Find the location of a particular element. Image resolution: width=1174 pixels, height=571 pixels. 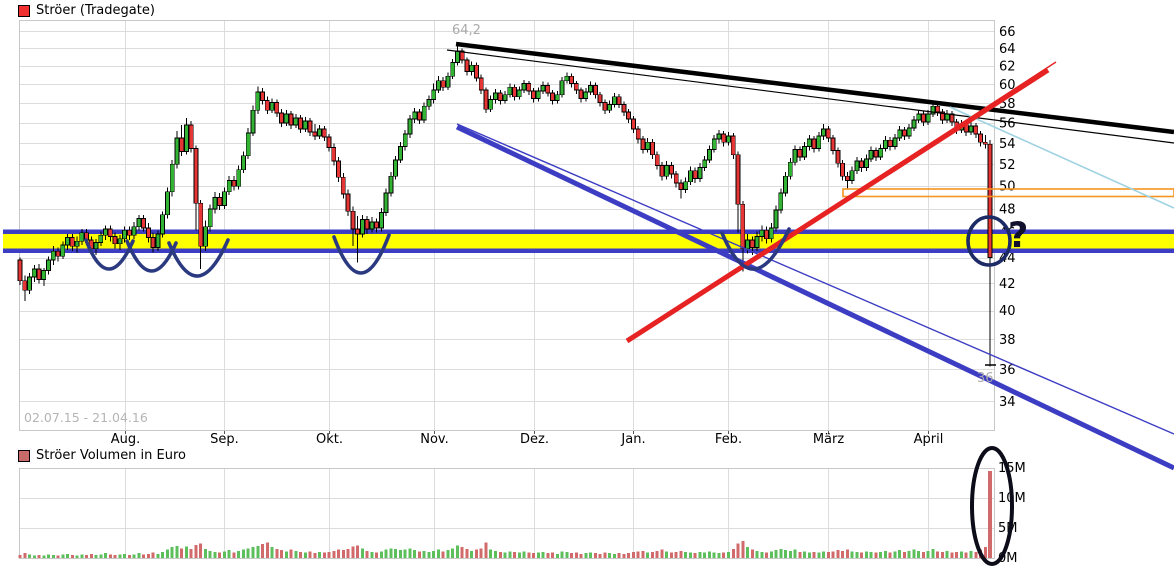

y-axis-tick-label: 44 is located at coordinates (1007, 258).